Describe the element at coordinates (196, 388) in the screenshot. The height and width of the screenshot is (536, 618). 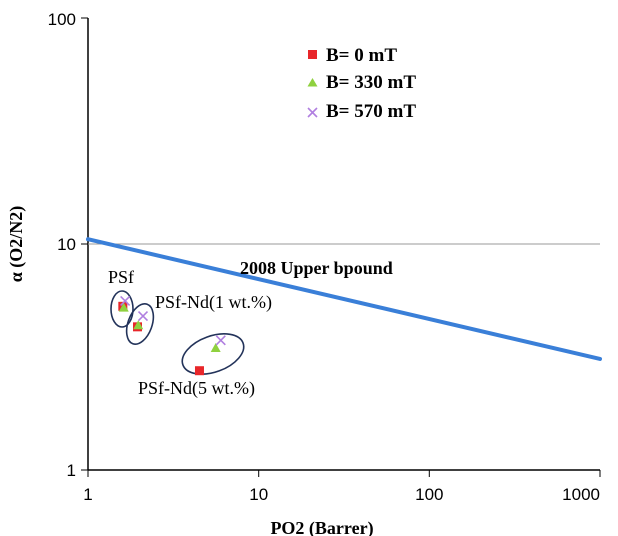
I see `annotation-psf-nd-5: PSf-Nd(5 wt.%)` at that location.